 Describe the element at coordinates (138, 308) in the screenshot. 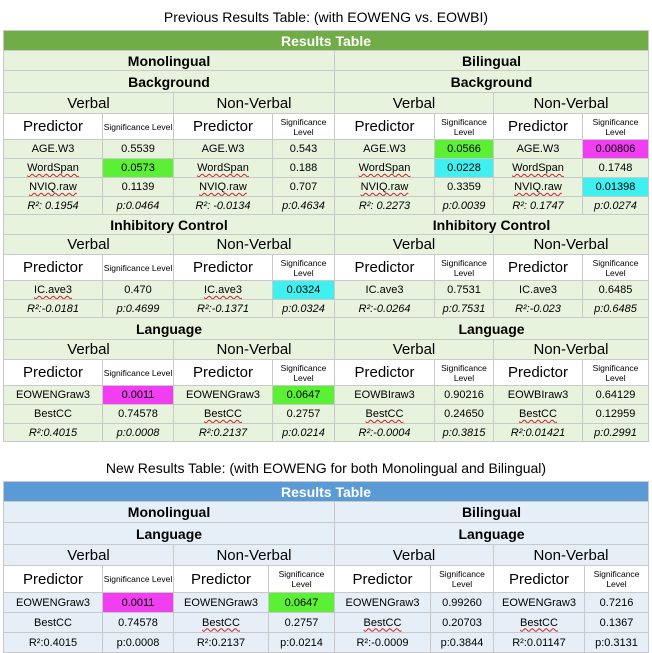

I see `p-value-cell: p:0.4699` at that location.